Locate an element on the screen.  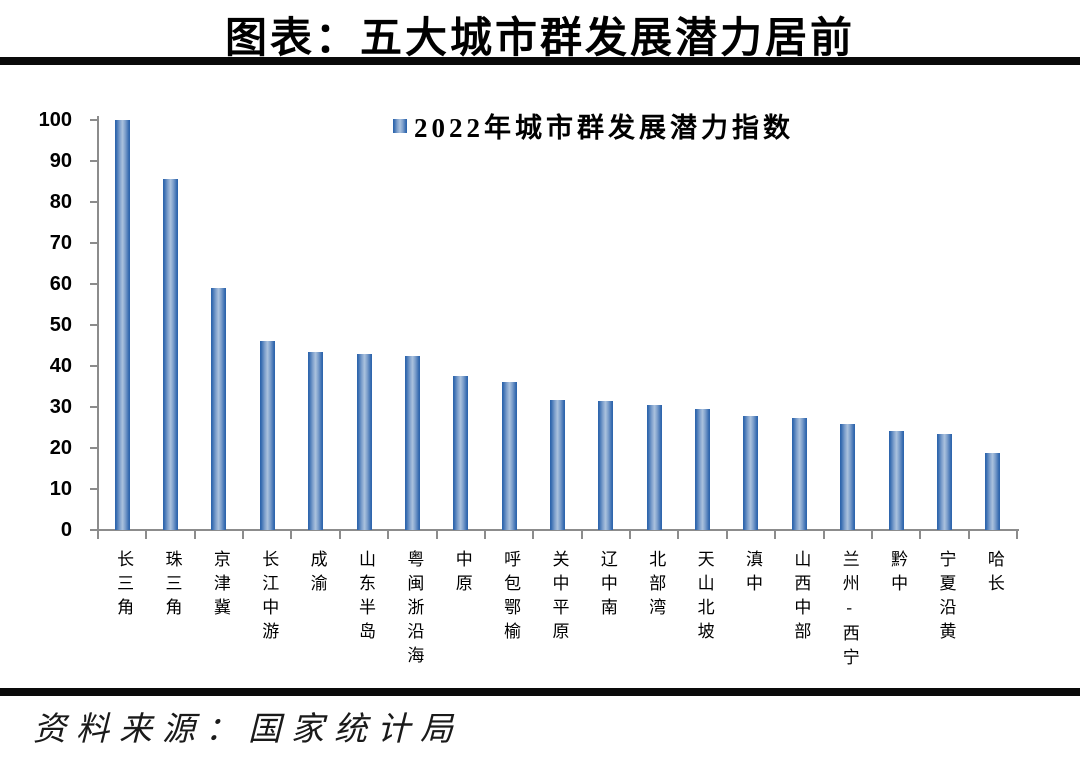
x-axis-category-label: 粤闽浙沿海 is located at coordinates (414, 610).